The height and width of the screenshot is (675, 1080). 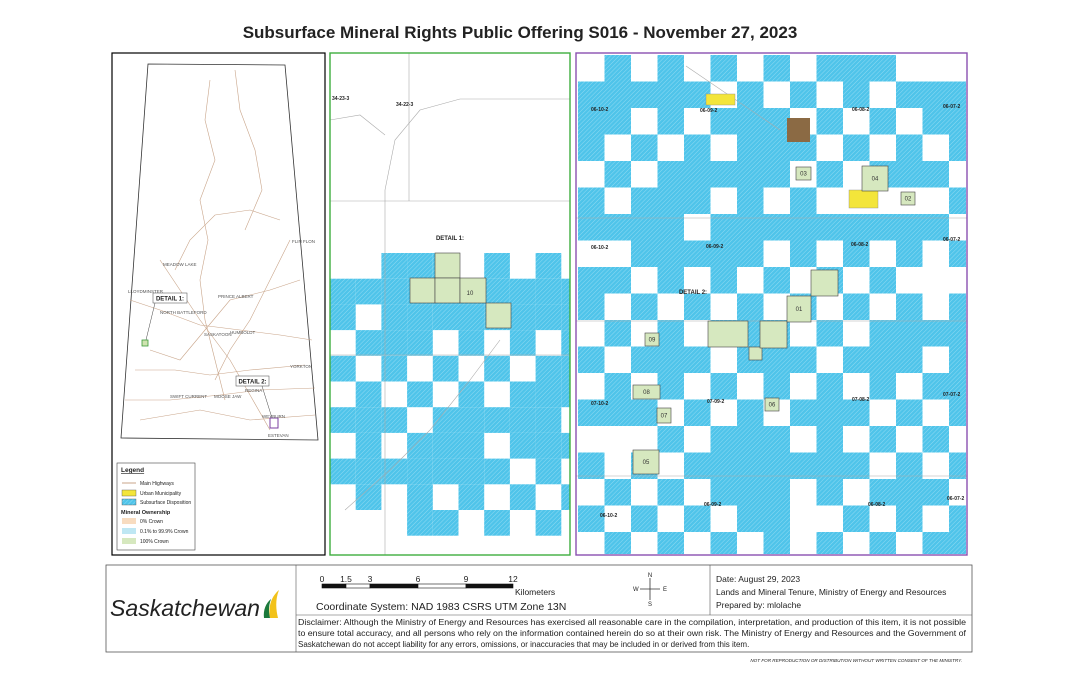 What do you see at coordinates (145, 343) in the screenshot?
I see `detail-extent` at bounding box center [145, 343].